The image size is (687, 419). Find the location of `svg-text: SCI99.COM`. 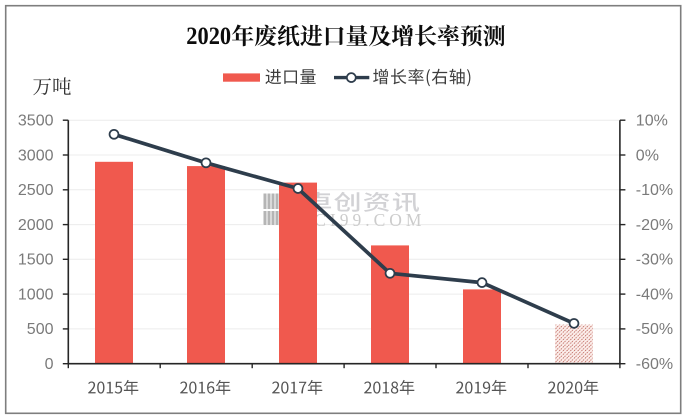

svg-text: SCI99.COM is located at coordinates (363, 220).